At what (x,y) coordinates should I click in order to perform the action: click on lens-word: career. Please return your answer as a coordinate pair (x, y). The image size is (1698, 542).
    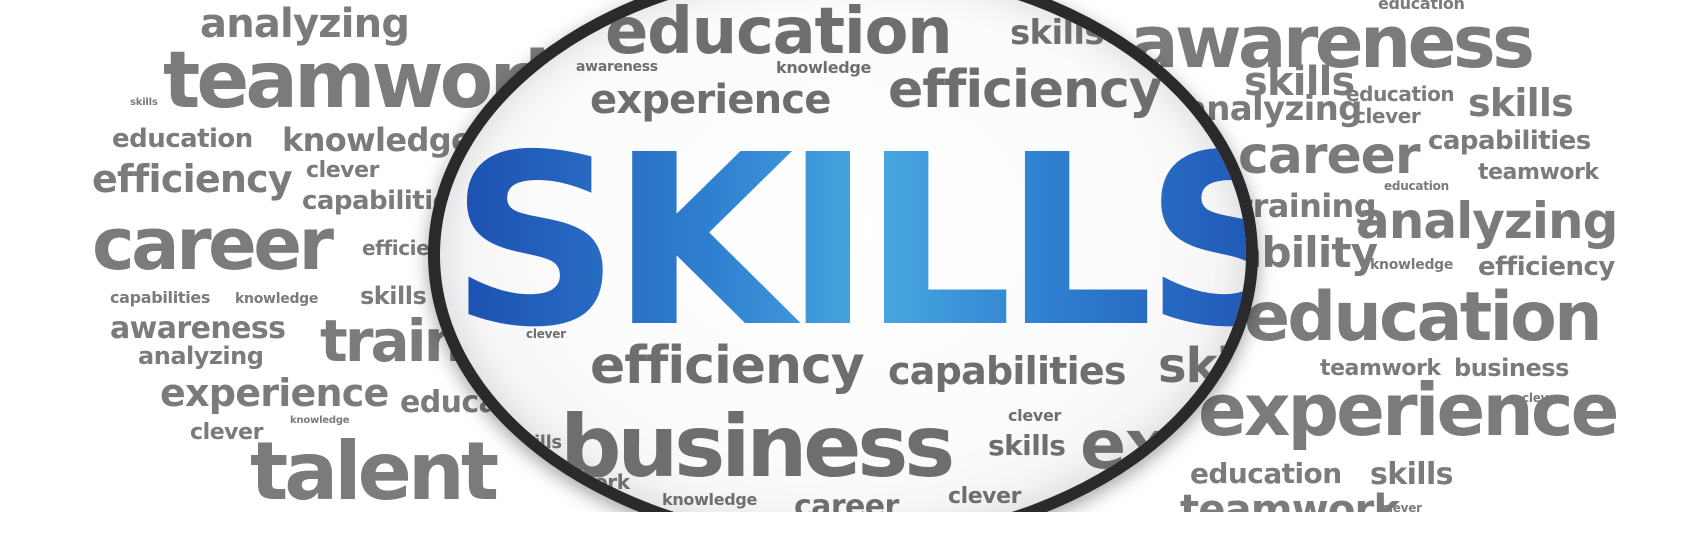
    Looking at the image, I should click on (846, 501).